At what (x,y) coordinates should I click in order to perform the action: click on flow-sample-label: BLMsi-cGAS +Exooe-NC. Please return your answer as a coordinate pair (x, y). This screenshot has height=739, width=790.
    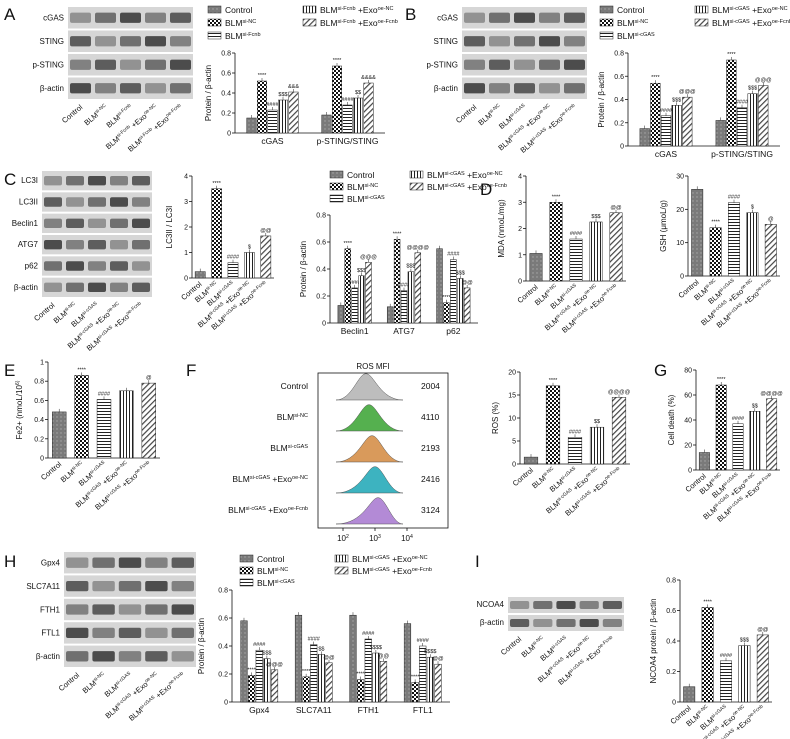
    Looking at the image, I should click on (270, 479).